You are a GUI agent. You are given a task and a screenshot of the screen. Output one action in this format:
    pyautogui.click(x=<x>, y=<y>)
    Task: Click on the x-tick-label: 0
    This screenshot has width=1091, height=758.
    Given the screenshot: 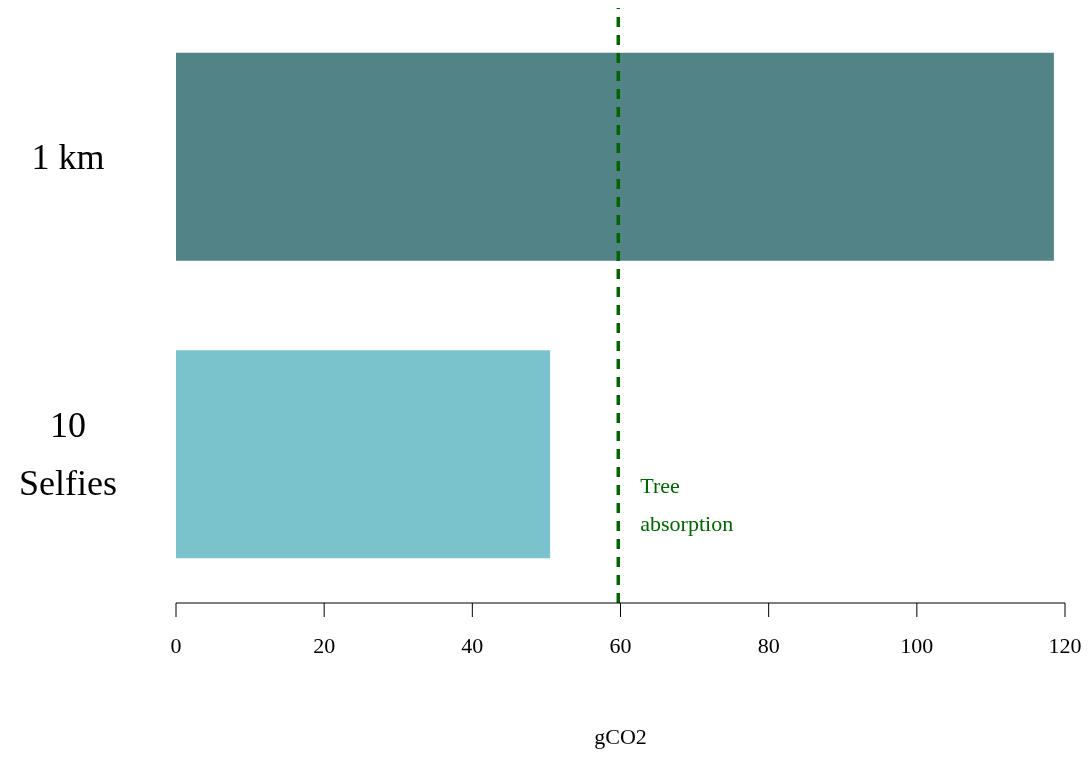 What is the action you would take?
    pyautogui.click(x=176, y=645)
    